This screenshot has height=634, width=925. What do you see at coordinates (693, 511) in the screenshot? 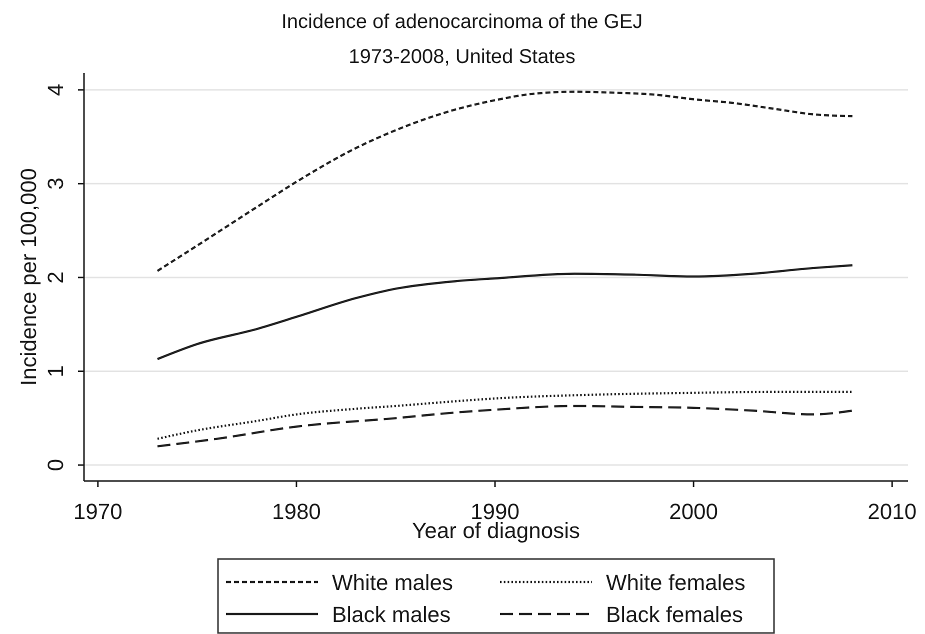
I see `x-tick-label: 2000` at bounding box center [693, 511].